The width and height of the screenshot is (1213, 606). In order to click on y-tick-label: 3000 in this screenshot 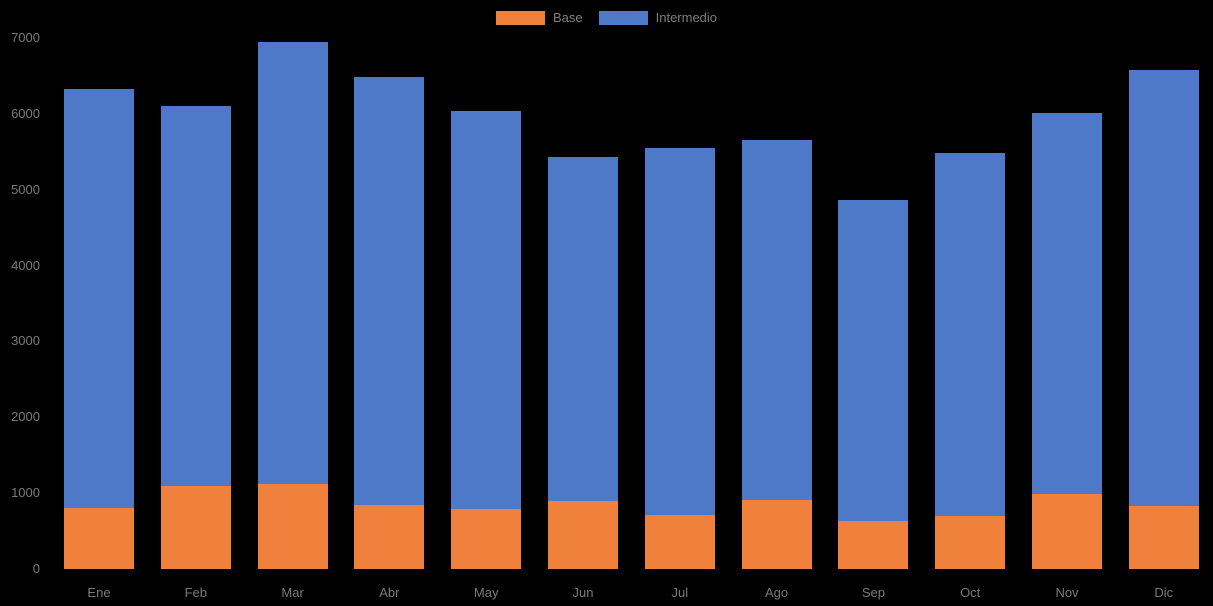, I will do `click(25, 341)`.